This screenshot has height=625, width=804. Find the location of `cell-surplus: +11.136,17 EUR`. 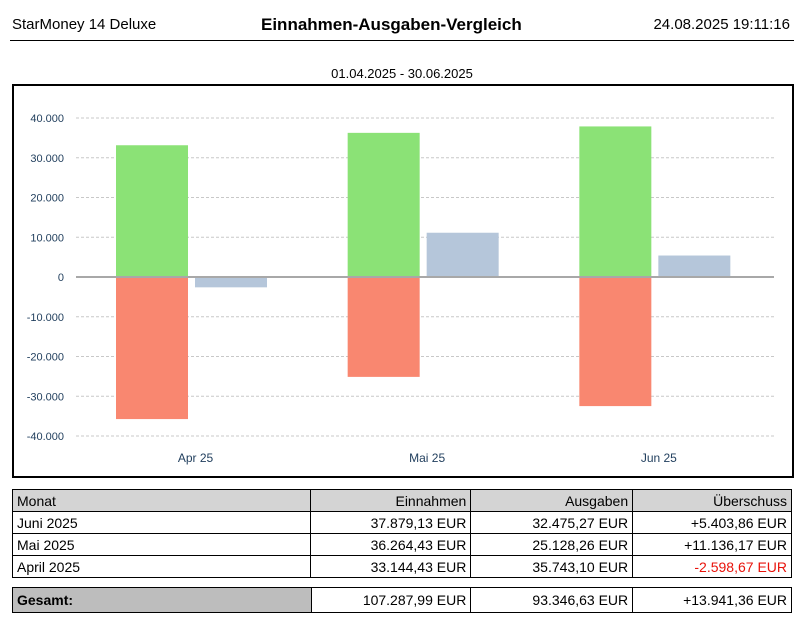

cell-surplus: +11.136,17 EUR is located at coordinates (712, 544).